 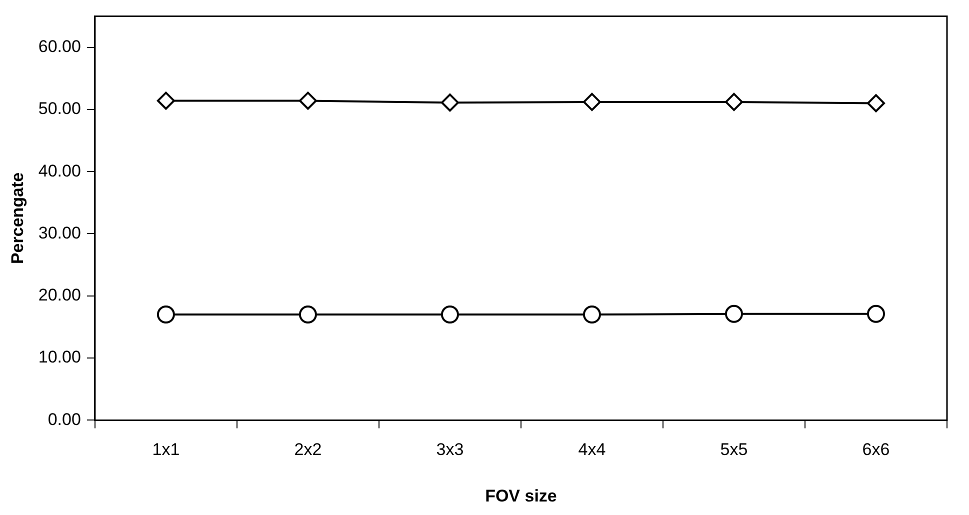 I want to click on x-tick-label: 4x4, so click(x=592, y=450).